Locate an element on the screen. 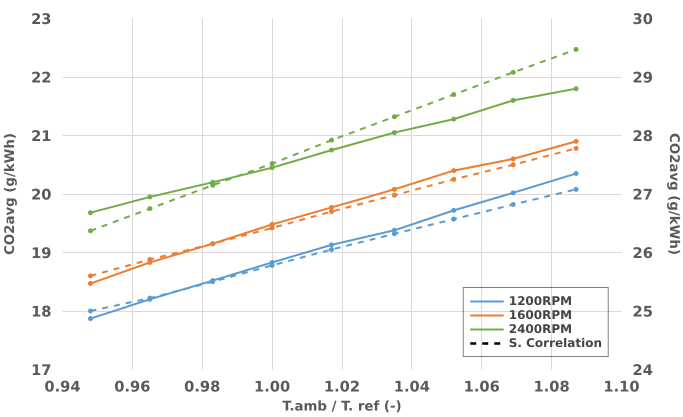 The image size is (683, 417). y-tick-label: 17 is located at coordinates (41, 370).